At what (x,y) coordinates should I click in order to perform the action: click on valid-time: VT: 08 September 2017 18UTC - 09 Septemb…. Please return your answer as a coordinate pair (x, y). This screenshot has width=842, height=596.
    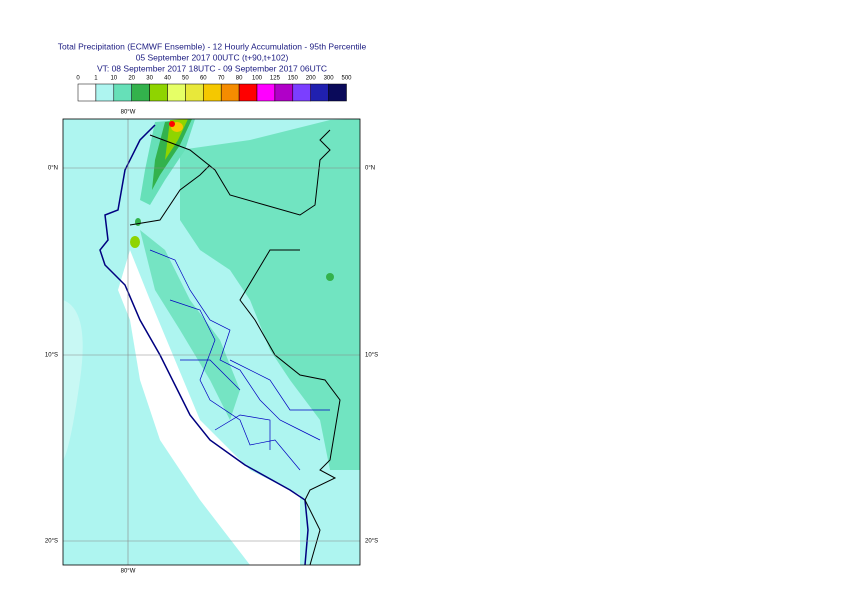
    Looking at the image, I should click on (212, 68).